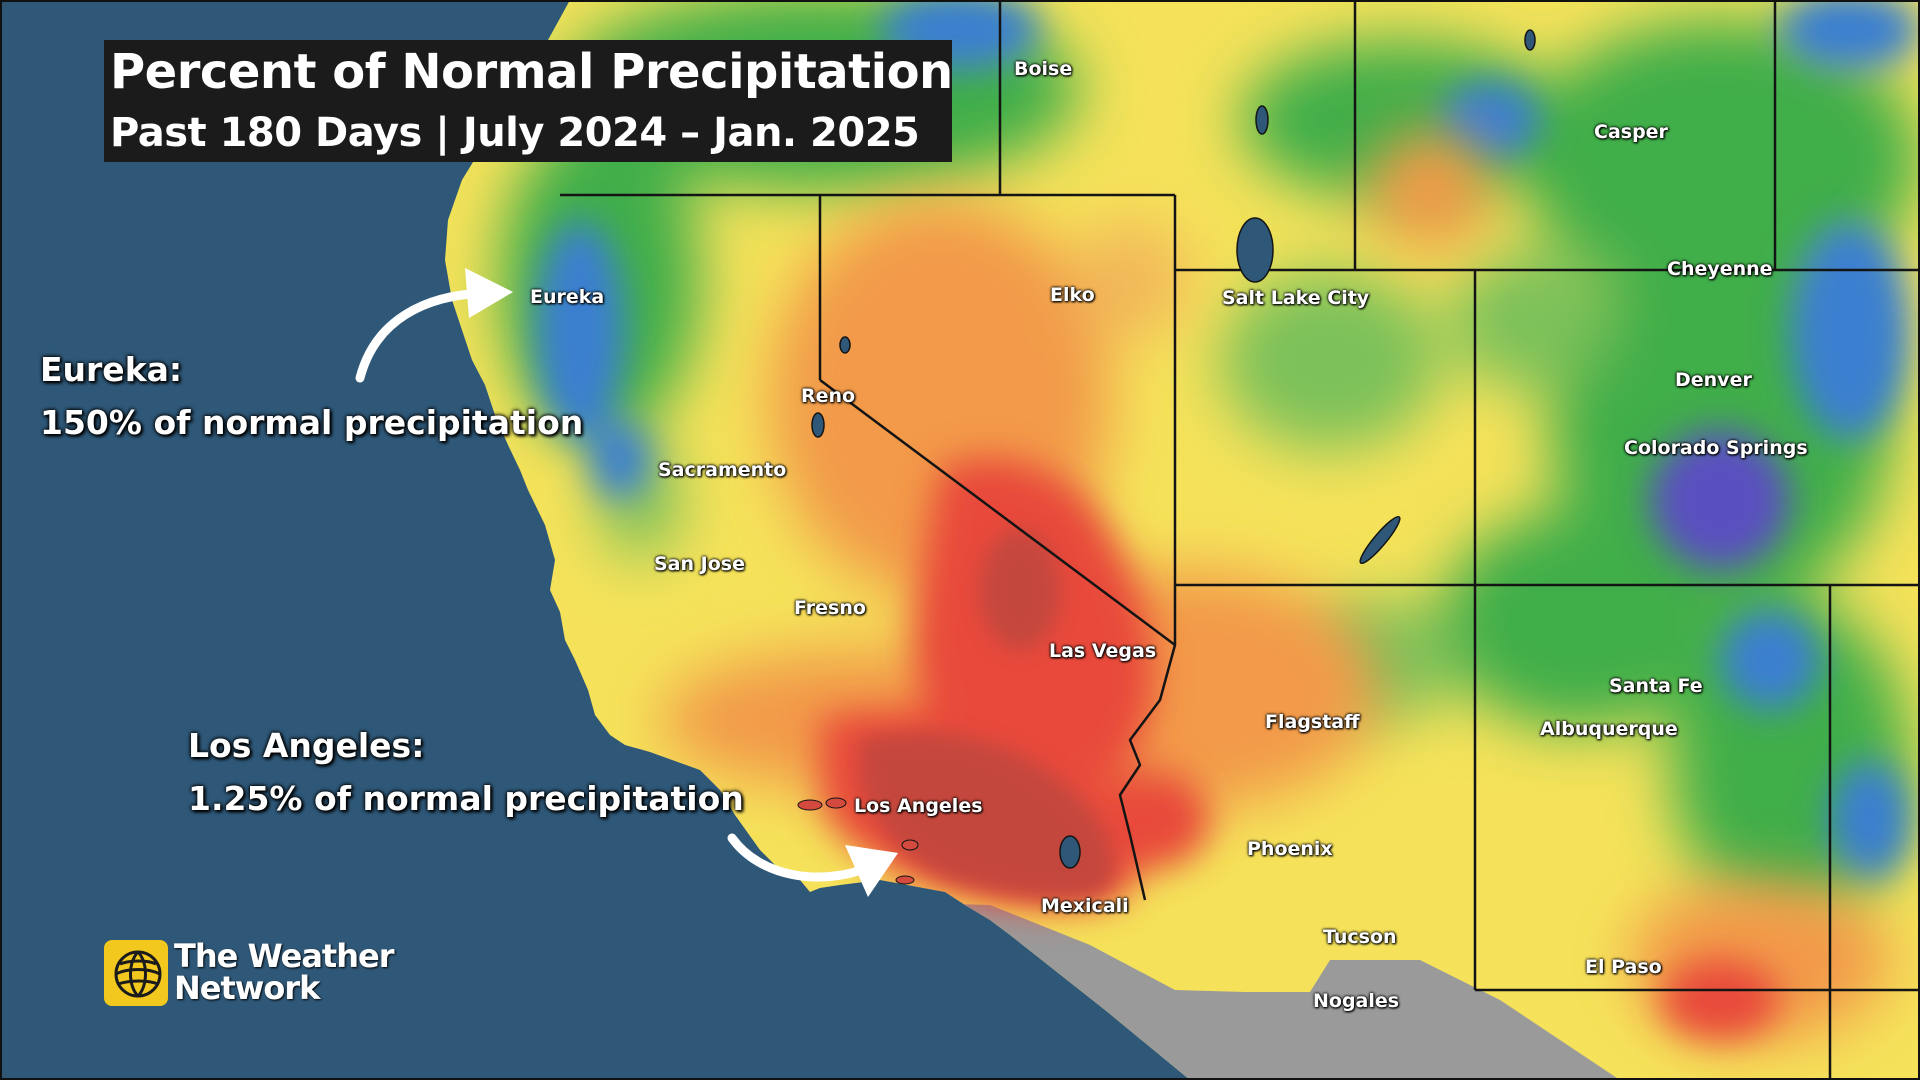 The image size is (1920, 1080). Describe the element at coordinates (918, 806) in the screenshot. I see `city-label-los-angeles: Los Angeles` at that location.